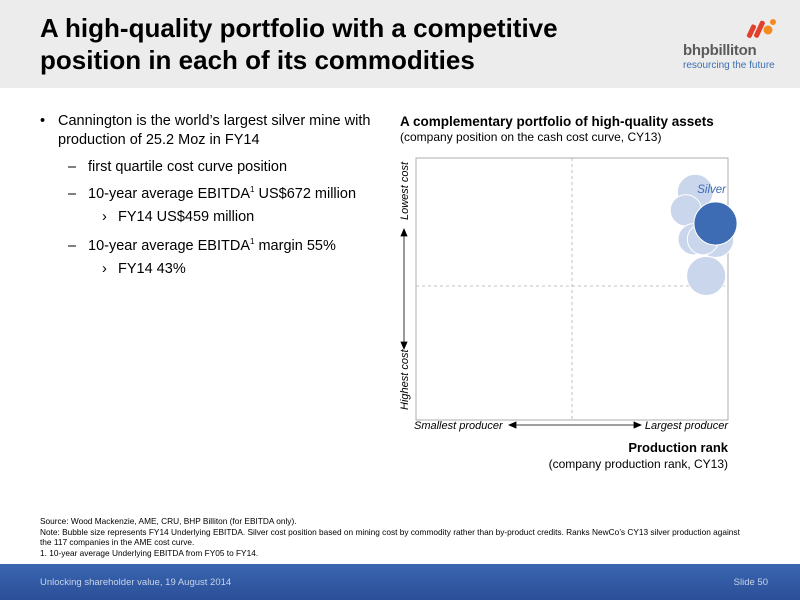 The image size is (800, 600). I want to click on slide-number: Slide 50, so click(750, 582).